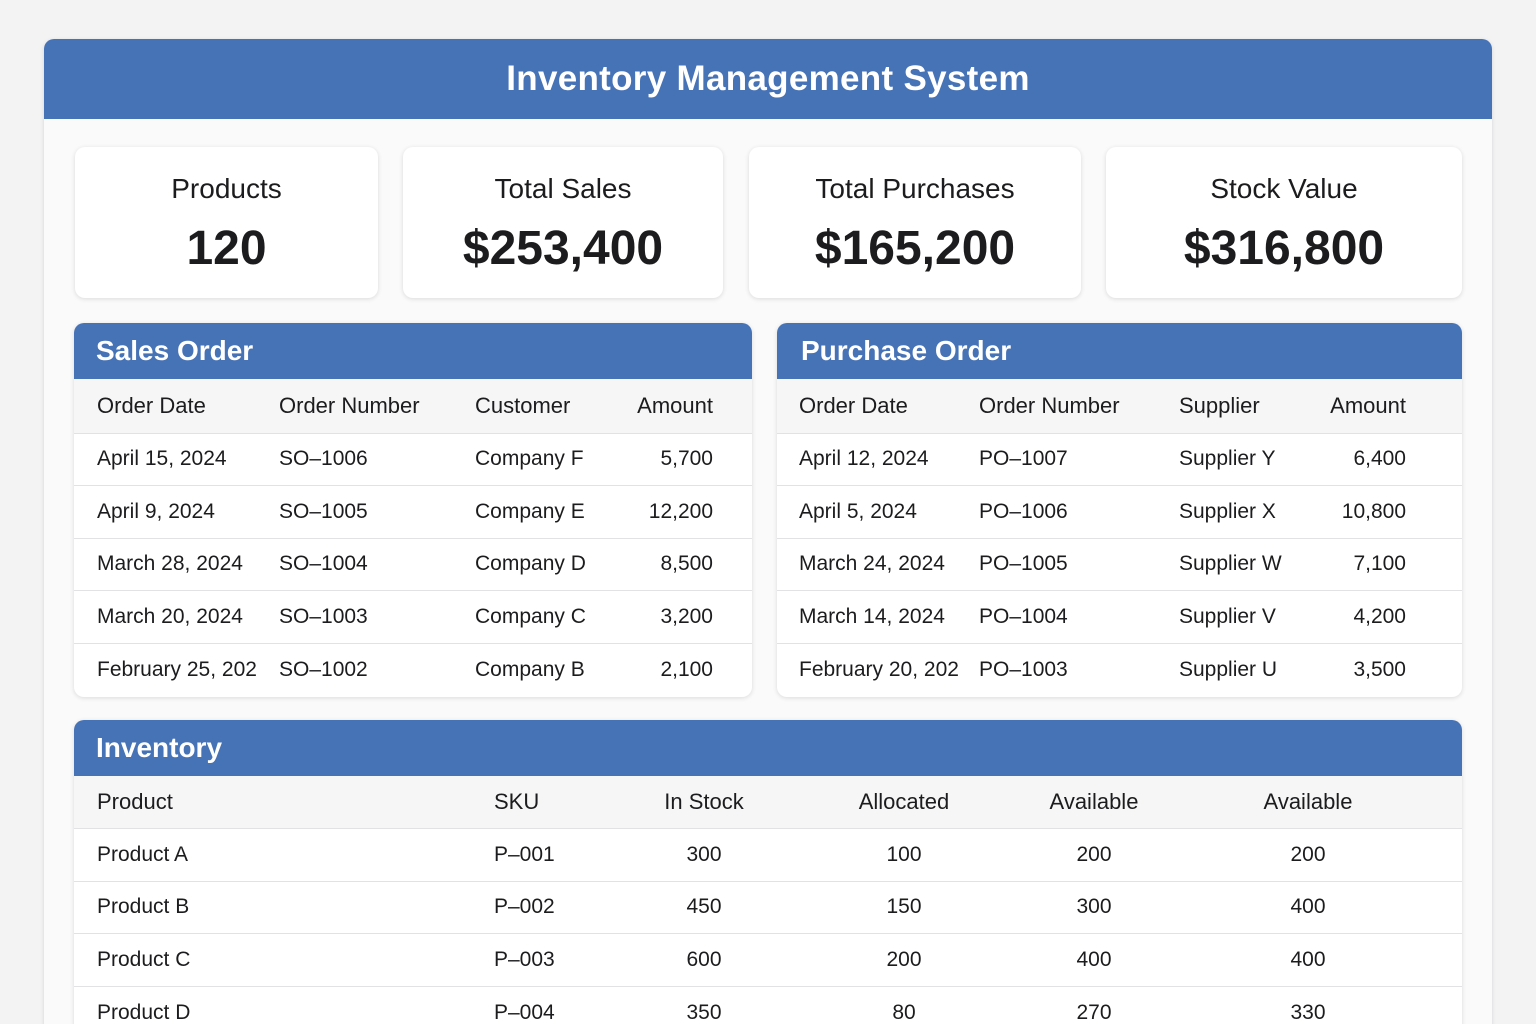 This screenshot has width=1536, height=1024. I want to click on amount-cell: 2,100, so click(686, 669).